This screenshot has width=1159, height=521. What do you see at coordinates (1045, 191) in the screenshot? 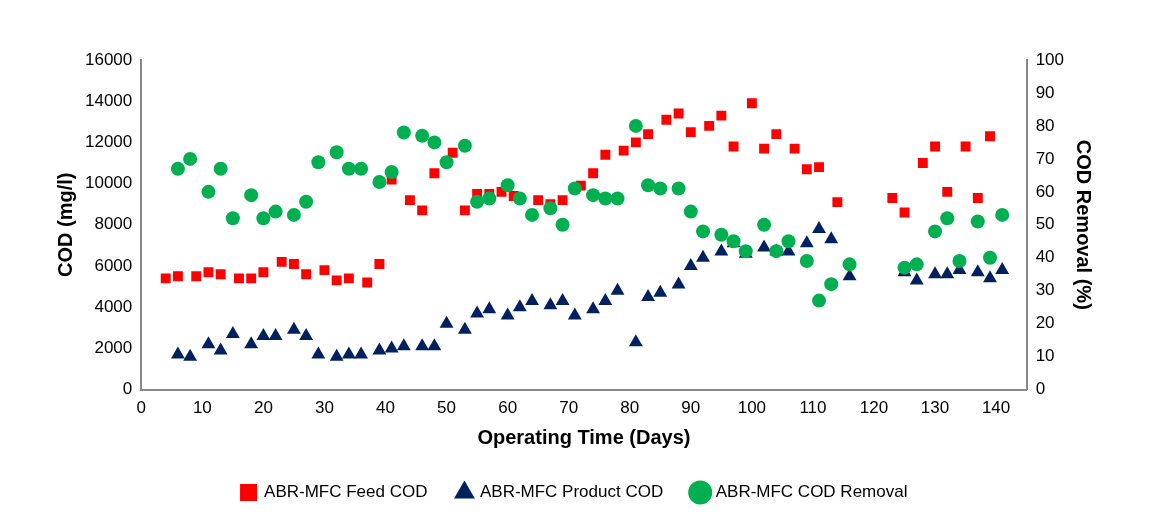
I see `y2-tick-label: 60` at bounding box center [1045, 191].